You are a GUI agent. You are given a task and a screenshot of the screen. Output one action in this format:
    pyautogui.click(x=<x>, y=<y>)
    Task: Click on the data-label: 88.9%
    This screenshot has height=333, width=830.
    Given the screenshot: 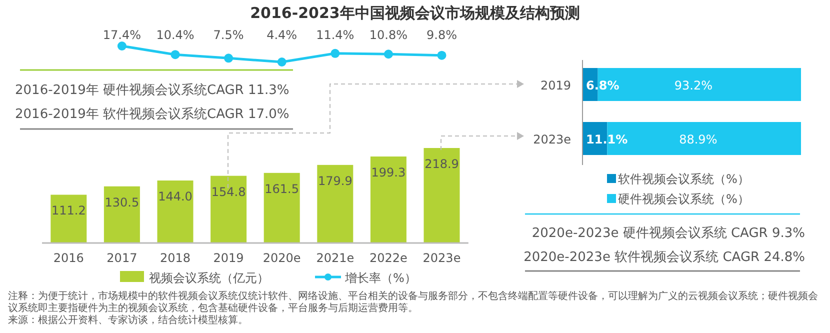 What is the action you would take?
    pyautogui.click(x=698, y=139)
    